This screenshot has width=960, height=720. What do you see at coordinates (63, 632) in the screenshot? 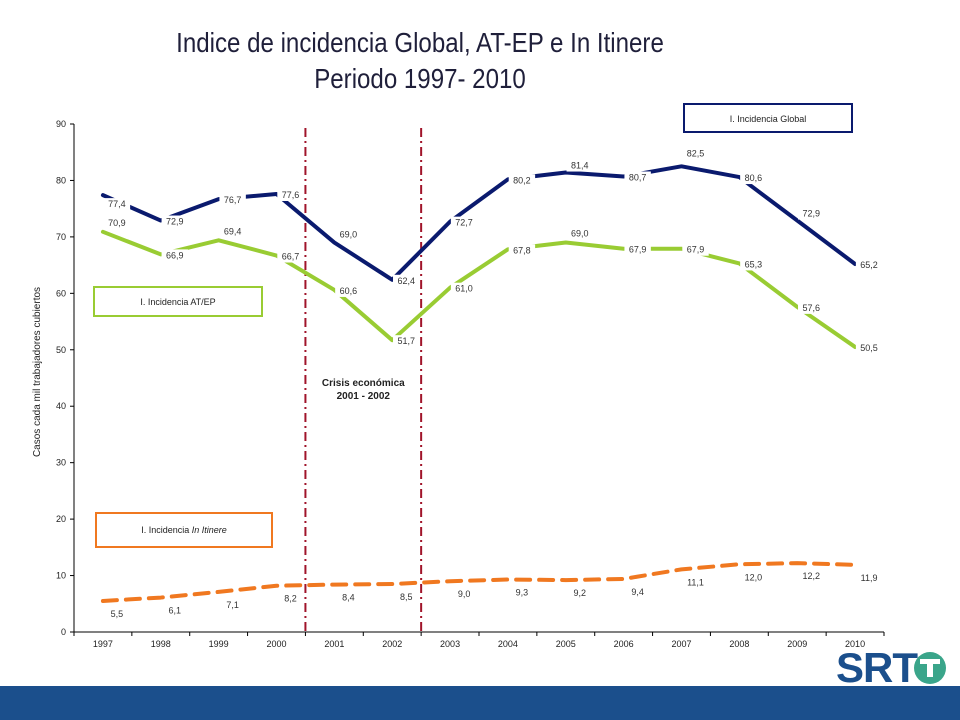
I see `y-tick-label: 0` at bounding box center [63, 632].